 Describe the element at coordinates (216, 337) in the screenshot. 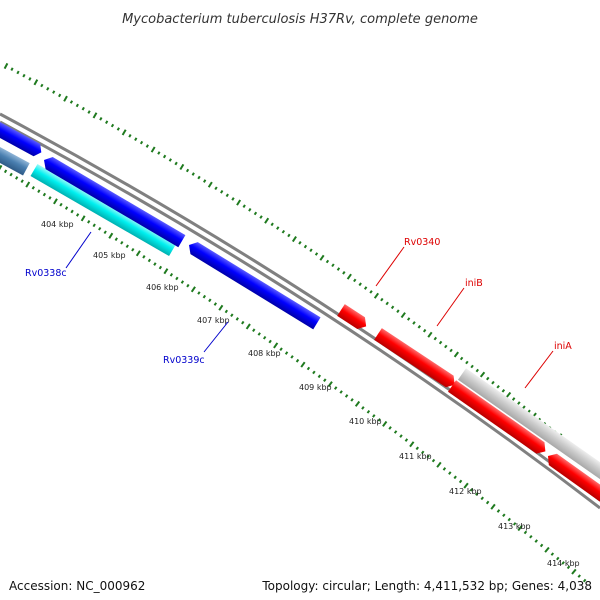

I see `label-leader-rv0339c` at that location.